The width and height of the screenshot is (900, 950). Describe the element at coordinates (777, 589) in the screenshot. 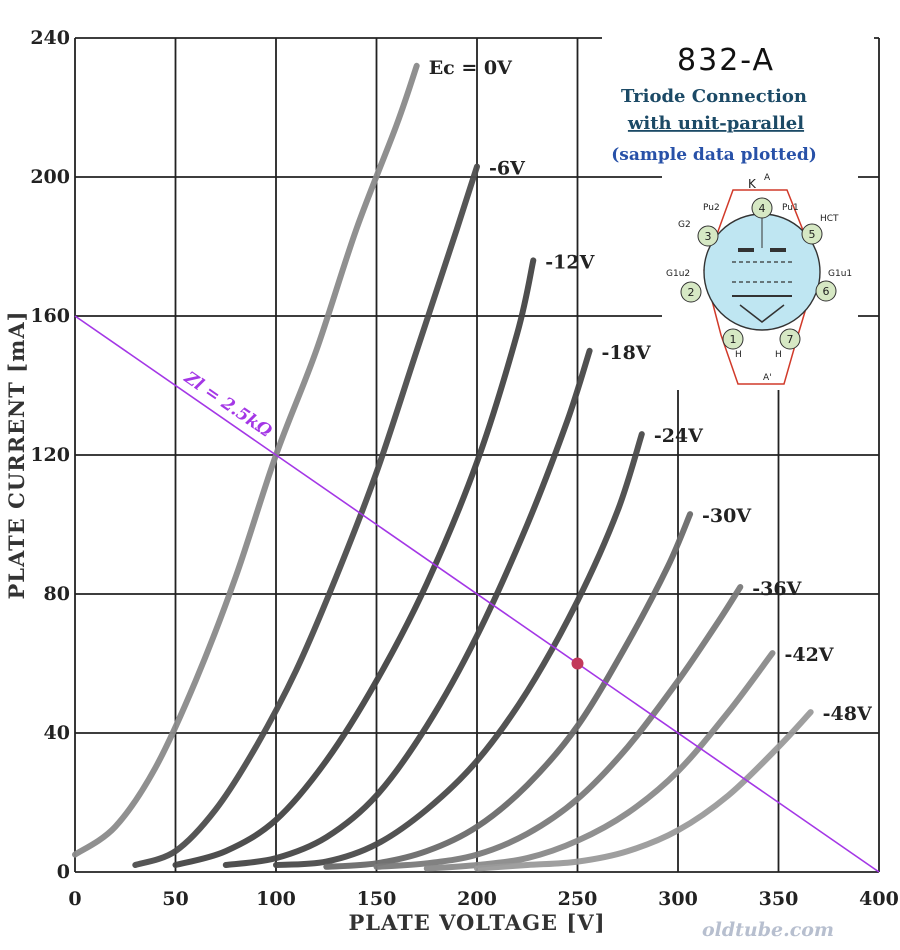

I see `curve-label-6: -36V` at that location.